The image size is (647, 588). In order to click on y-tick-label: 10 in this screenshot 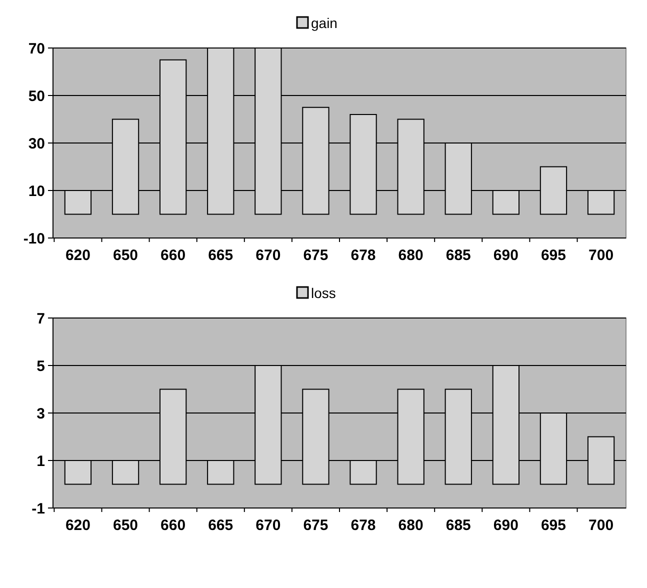, I will do `click(36, 191)`.